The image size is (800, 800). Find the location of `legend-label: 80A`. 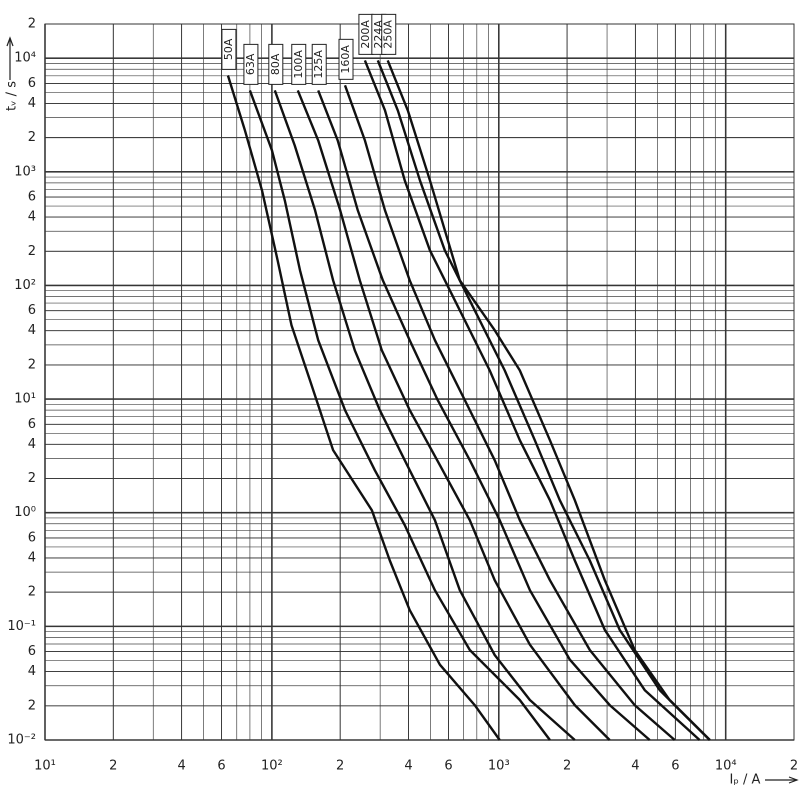

legend-label: 80A is located at coordinates (275, 64).